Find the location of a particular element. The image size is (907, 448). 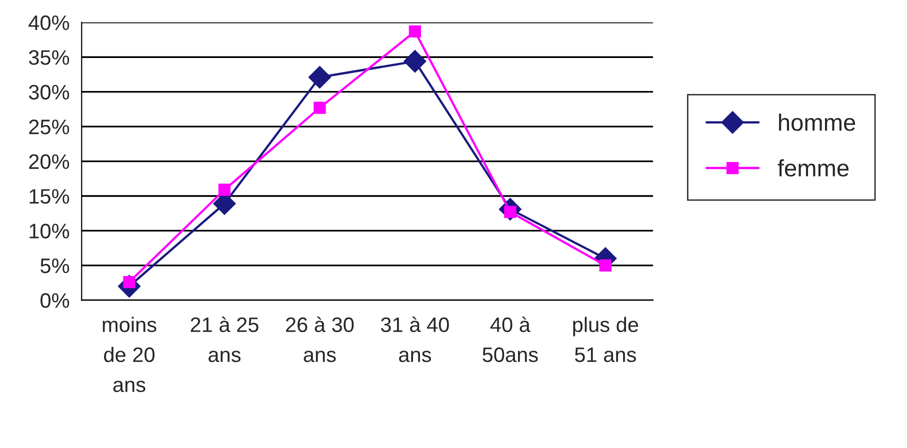

y-tick-label: 15% is located at coordinates (50, 196).